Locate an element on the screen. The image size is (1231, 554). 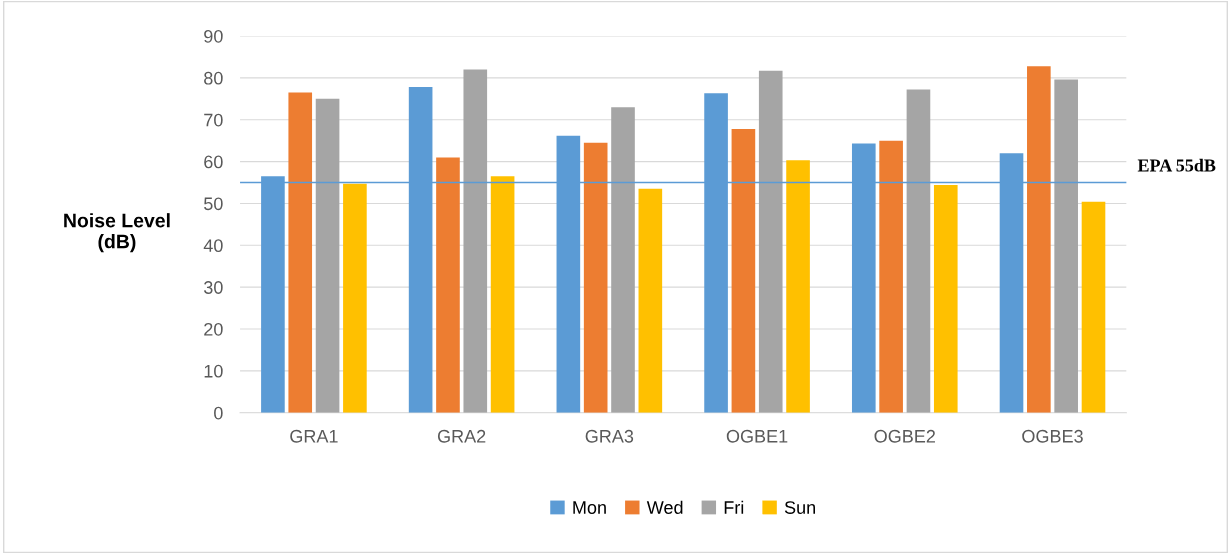
y-tick-label: 60 is located at coordinates (213, 162).